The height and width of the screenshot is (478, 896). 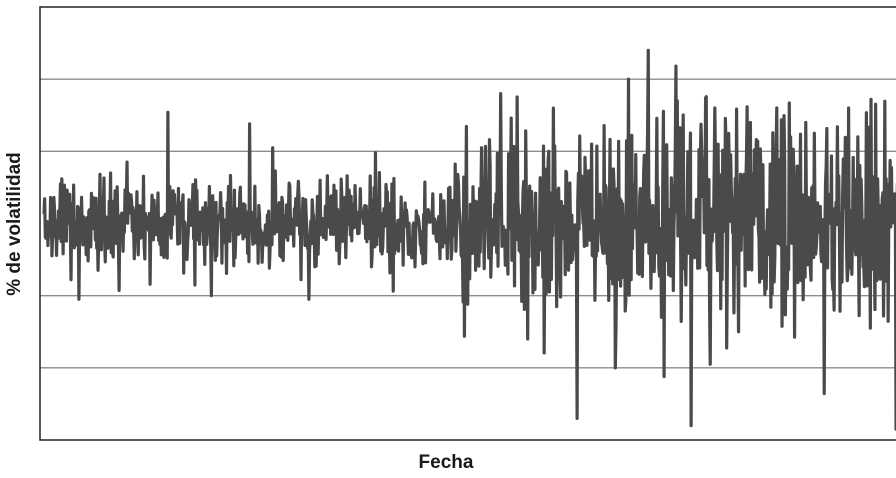 What do you see at coordinates (14, 224) in the screenshot?
I see `y-axis-label: % de volatilidad` at bounding box center [14, 224].